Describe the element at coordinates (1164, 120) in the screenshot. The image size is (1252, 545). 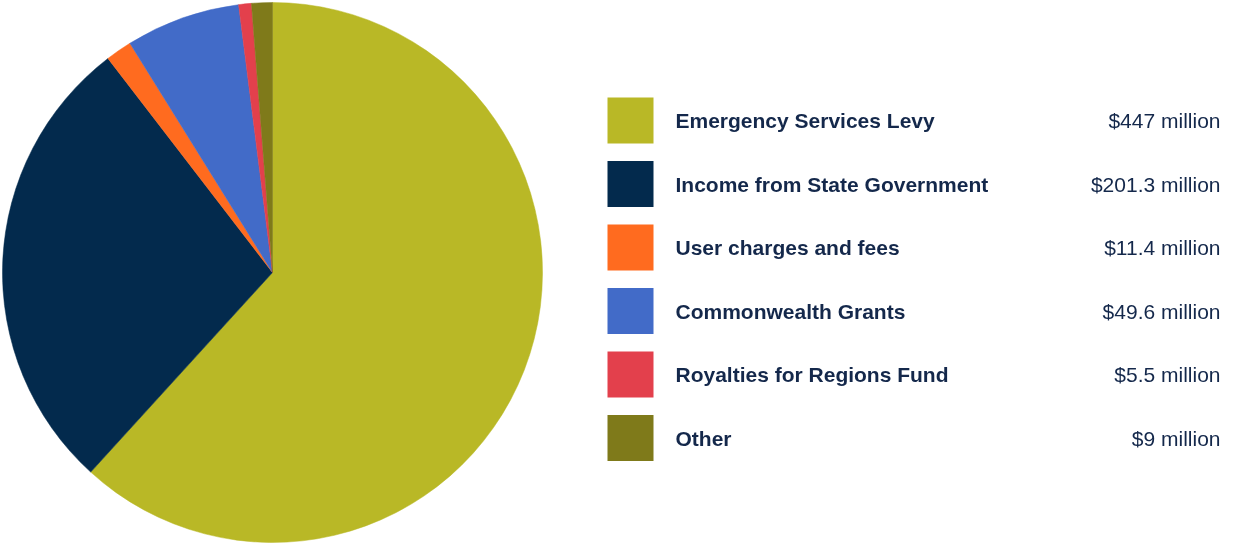
I see `data-label: $447 million` at that location.